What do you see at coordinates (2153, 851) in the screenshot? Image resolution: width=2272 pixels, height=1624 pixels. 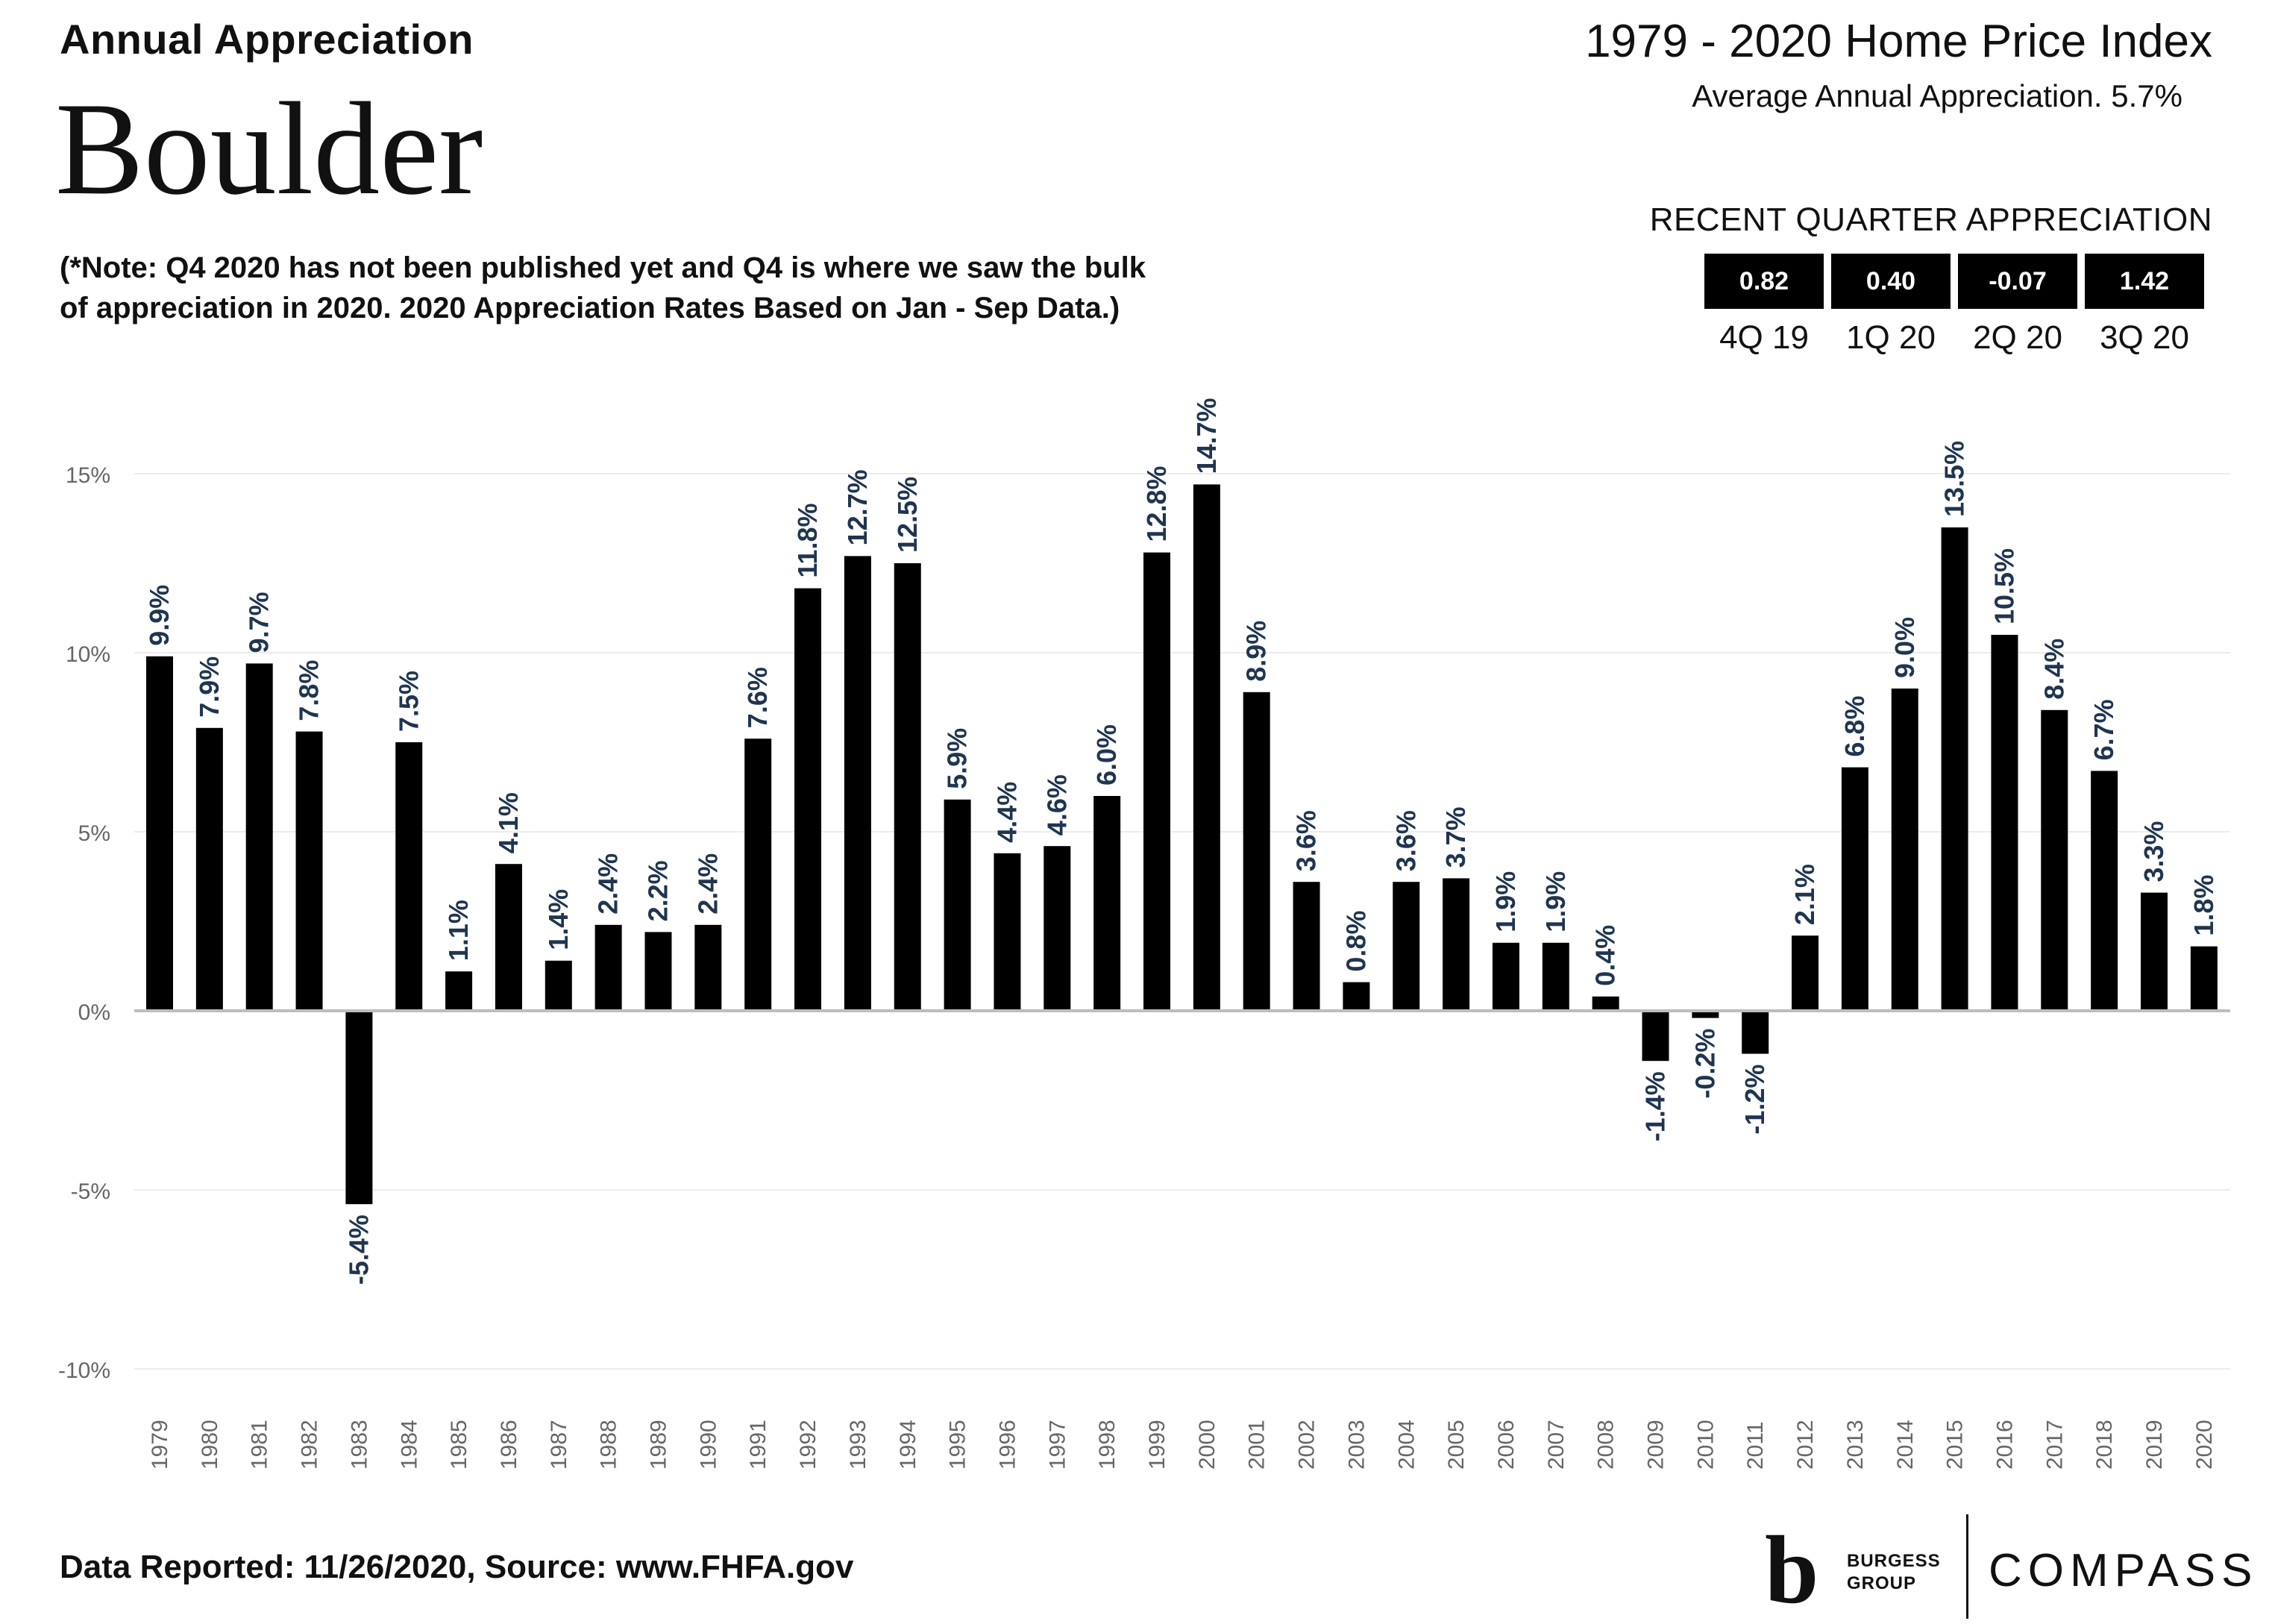 I see `data-label: 3.3%` at bounding box center [2153, 851].